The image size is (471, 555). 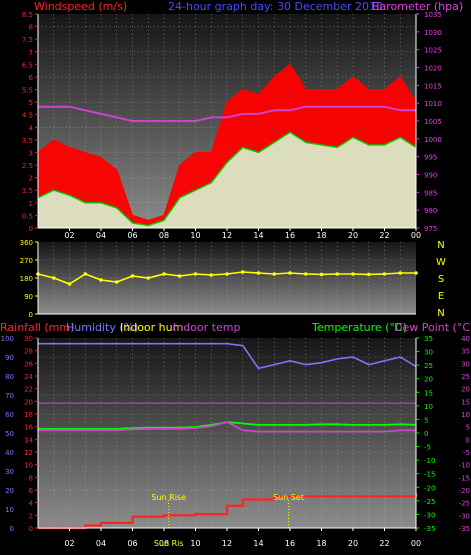 I want to click on barometer-y-tick-label: 985, so click(x=430, y=193).